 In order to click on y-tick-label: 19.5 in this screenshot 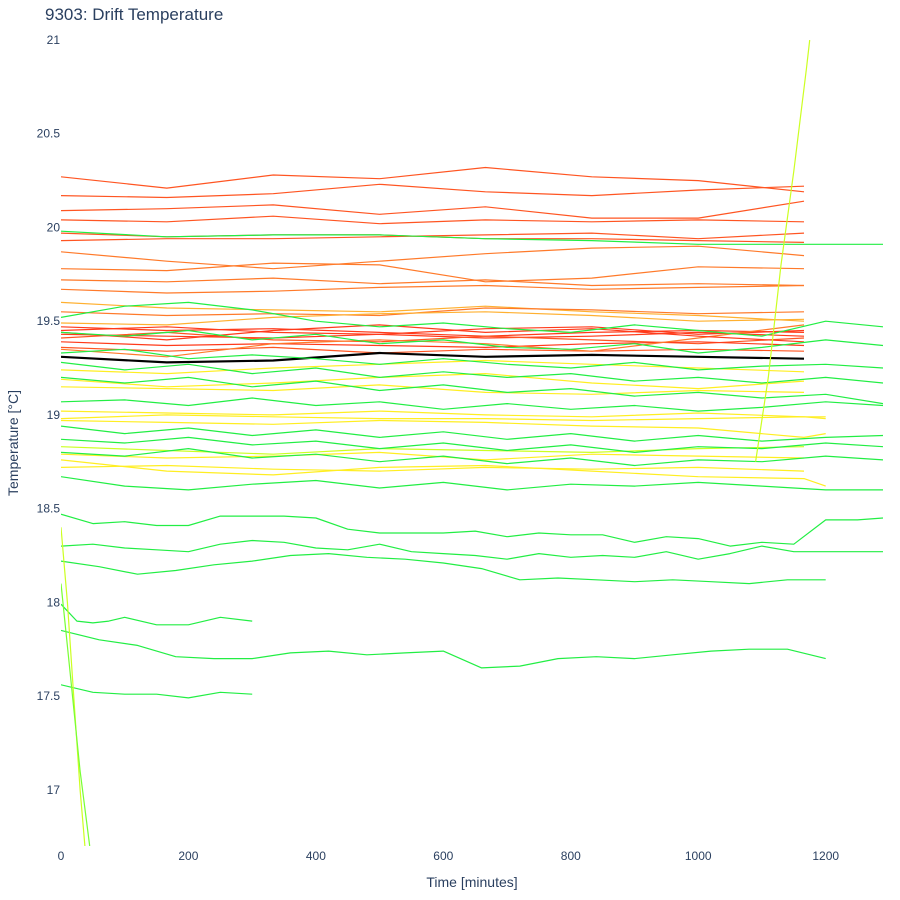, I will do `click(49, 321)`.